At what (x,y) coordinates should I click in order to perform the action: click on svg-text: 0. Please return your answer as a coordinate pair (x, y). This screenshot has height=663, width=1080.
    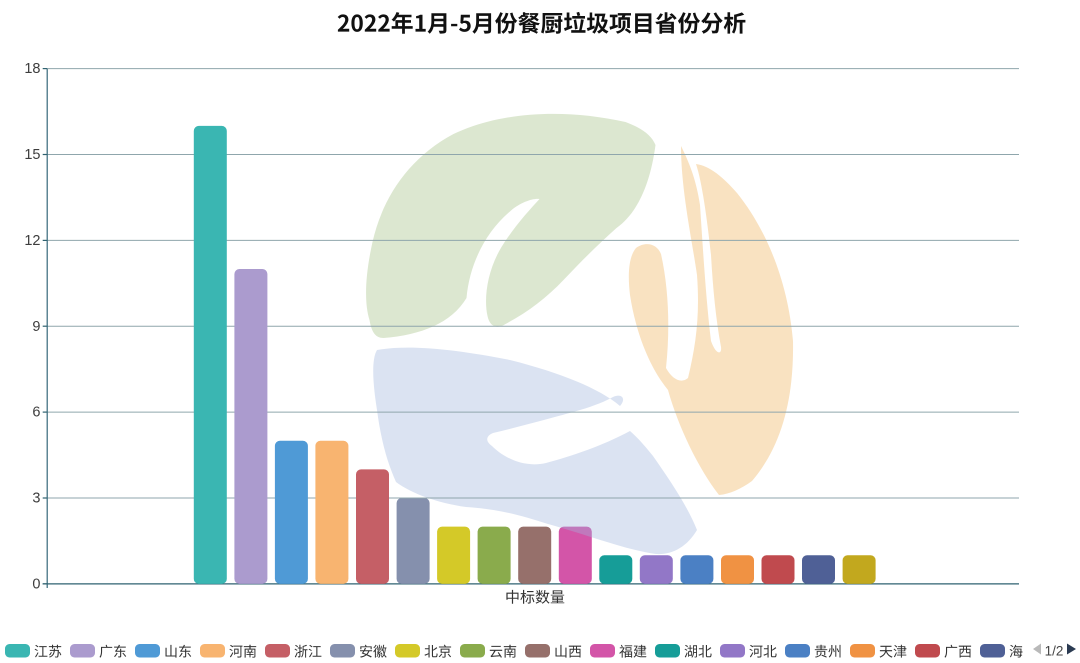
    Looking at the image, I should click on (36, 585).